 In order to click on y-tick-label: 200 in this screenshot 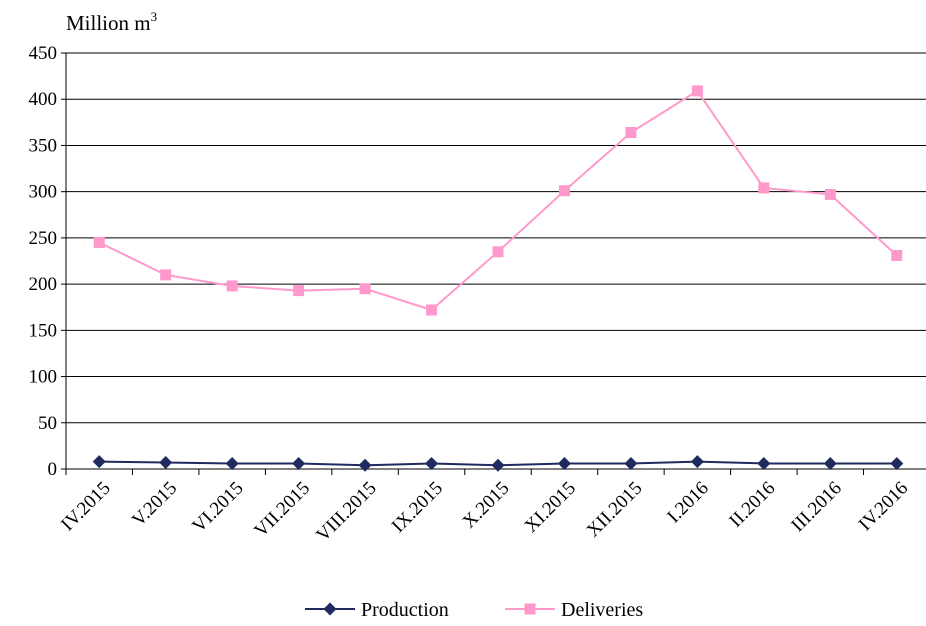, I will do `click(43, 284)`.